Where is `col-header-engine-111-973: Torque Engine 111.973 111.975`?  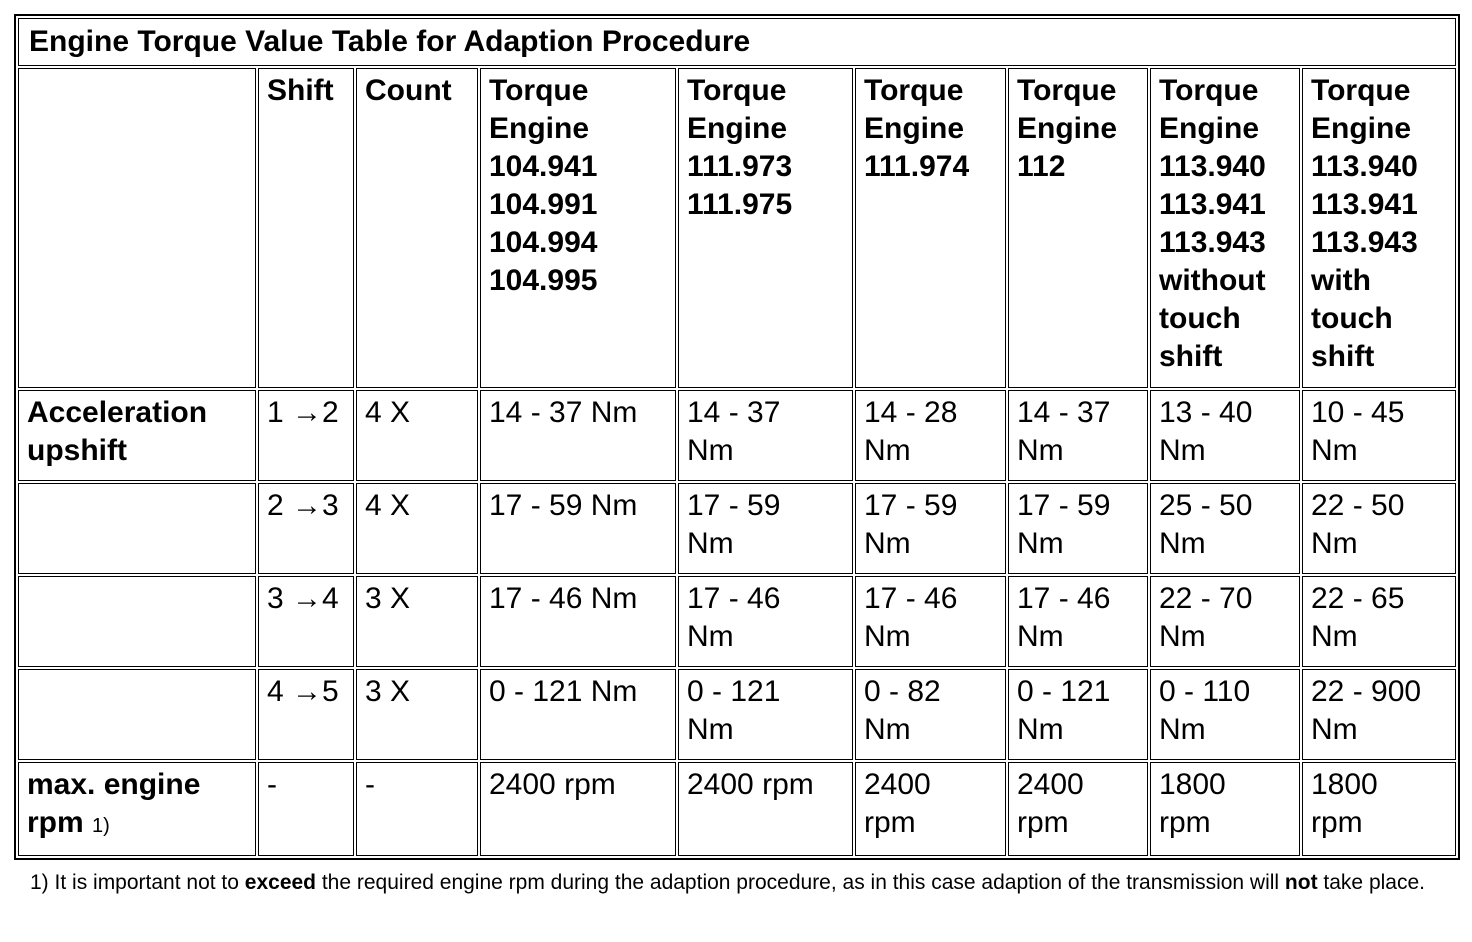 col-header-engine-111-973: Torque Engine 111.973 111.975 is located at coordinates (765, 228).